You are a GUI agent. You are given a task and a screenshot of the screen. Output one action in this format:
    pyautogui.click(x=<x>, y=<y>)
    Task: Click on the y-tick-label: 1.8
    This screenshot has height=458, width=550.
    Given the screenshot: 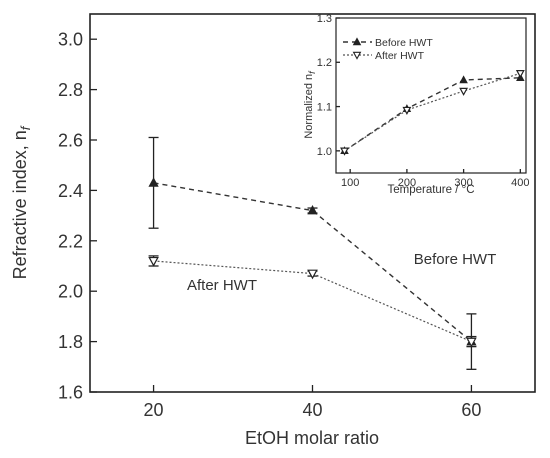 What is the action you would take?
    pyautogui.click(x=70, y=342)
    